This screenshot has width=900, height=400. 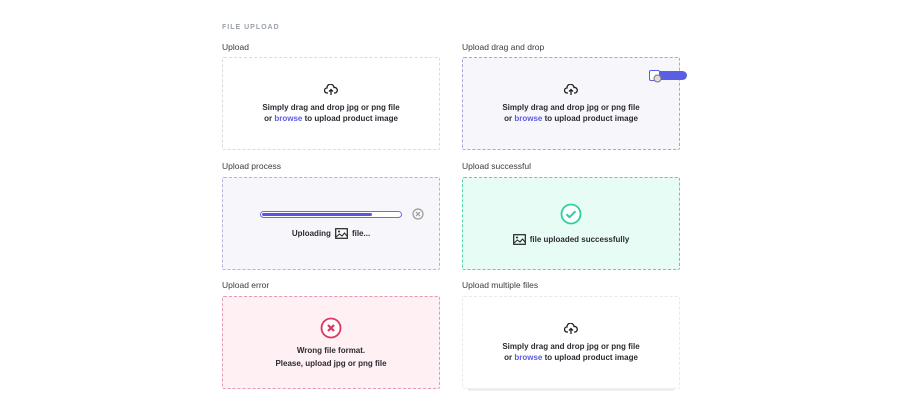 What do you see at coordinates (251, 27) in the screenshot?
I see `section-title: FILE UPLOAD` at bounding box center [251, 27].